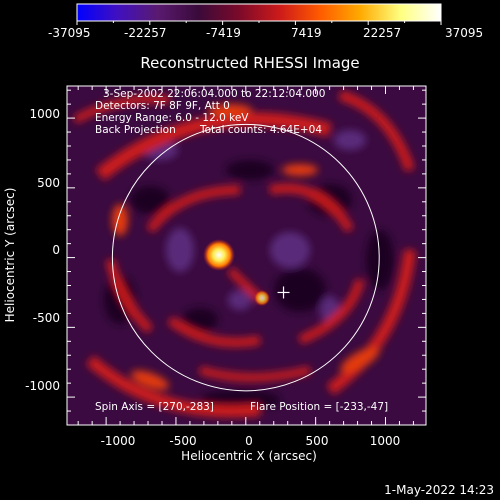 The width and height of the screenshot is (500, 500). What do you see at coordinates (260, 130) in the screenshot?
I see `total-counts-text: Total counts: 4.64E+04` at bounding box center [260, 130].